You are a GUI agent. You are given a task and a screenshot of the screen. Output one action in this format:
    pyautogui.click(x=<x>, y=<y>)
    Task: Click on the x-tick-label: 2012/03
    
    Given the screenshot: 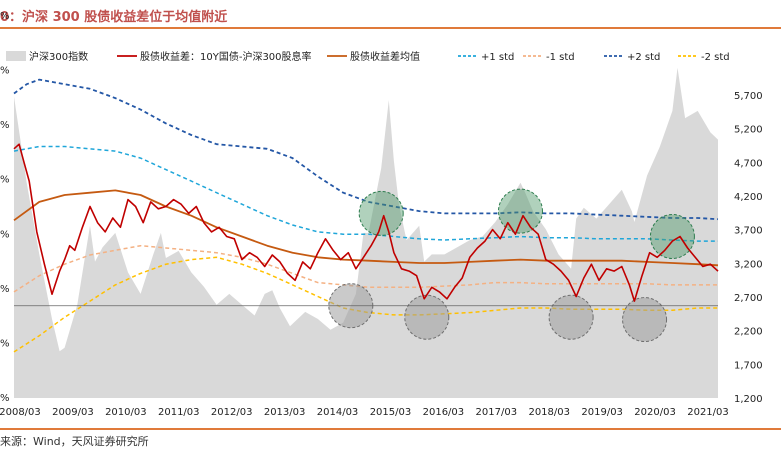 What is the action you would take?
    pyautogui.click(x=232, y=412)
    